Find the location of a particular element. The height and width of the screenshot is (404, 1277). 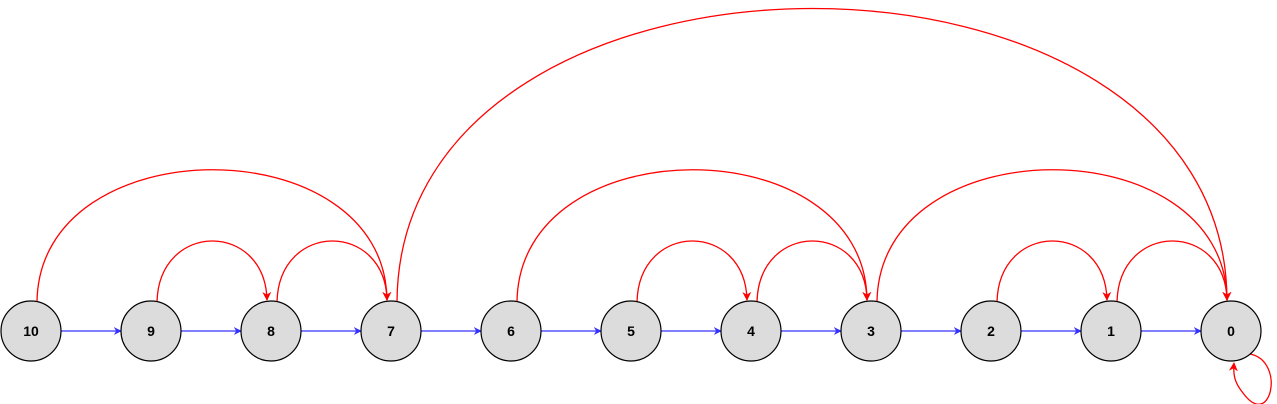

node-8: 8 is located at coordinates (271, 331).